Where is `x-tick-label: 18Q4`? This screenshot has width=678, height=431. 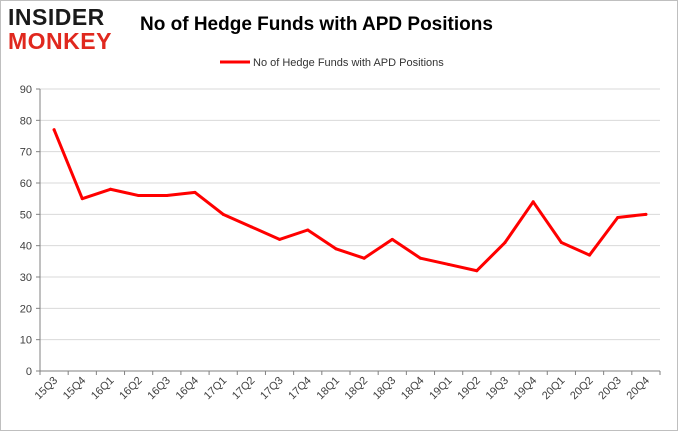
x-tick-label: 18Q4 is located at coordinates (413, 389).